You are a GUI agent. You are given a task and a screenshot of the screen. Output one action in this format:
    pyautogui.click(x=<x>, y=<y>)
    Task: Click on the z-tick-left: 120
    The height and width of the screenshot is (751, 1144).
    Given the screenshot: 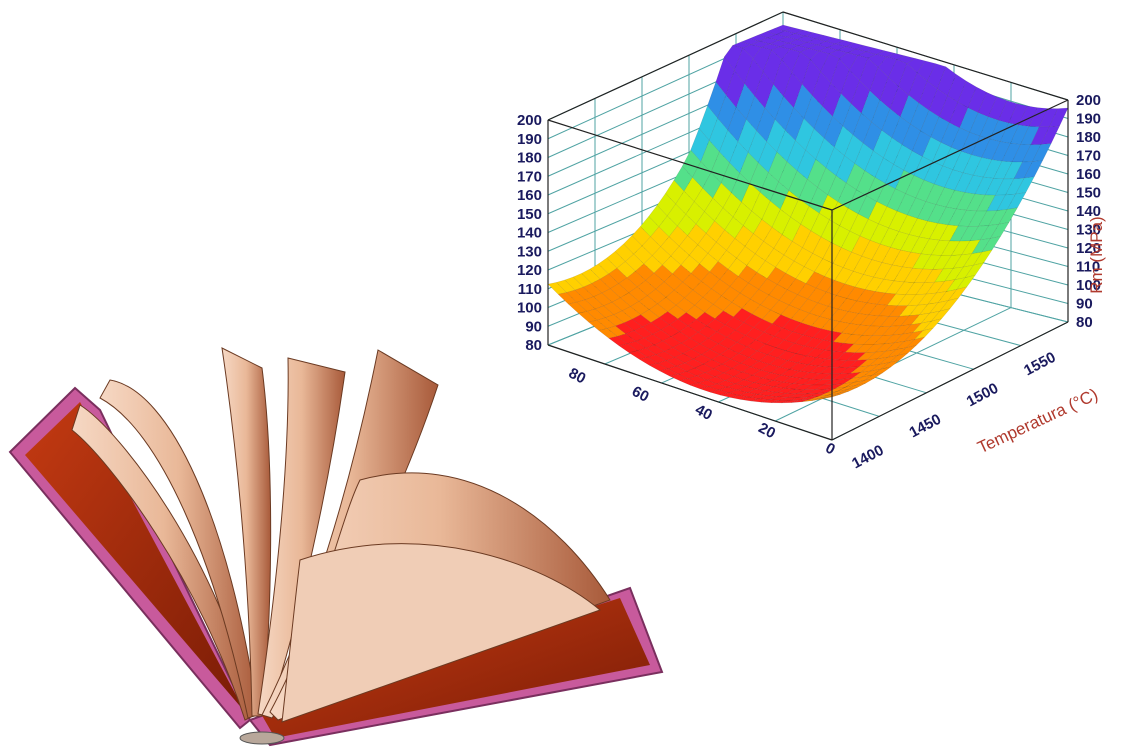 What is the action you would take?
    pyautogui.click(x=529, y=270)
    